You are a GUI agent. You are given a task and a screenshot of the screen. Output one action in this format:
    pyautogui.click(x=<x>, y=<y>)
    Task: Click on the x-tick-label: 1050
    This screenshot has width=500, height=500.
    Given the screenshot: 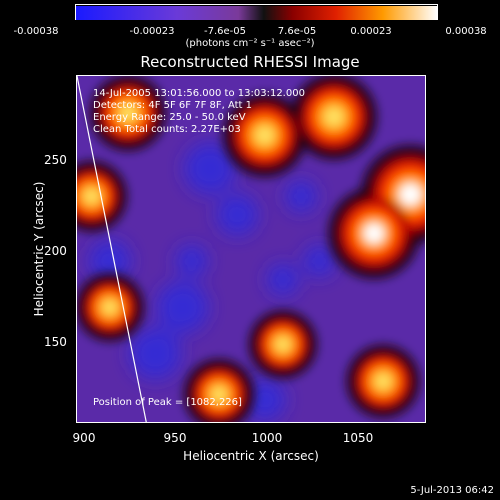 What is the action you would take?
    pyautogui.click(x=358, y=438)
    